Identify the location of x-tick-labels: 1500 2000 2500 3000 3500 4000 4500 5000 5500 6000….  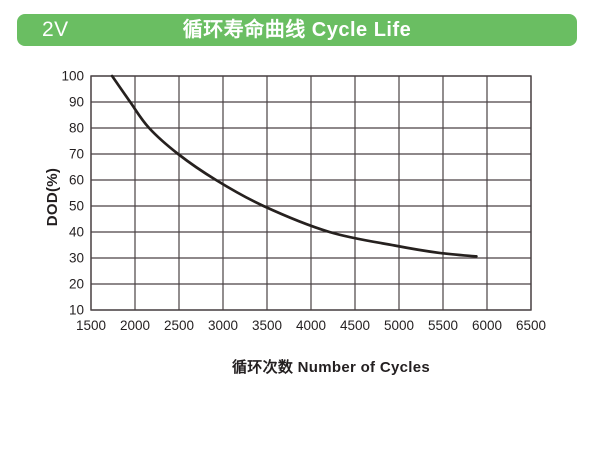
(311, 325).